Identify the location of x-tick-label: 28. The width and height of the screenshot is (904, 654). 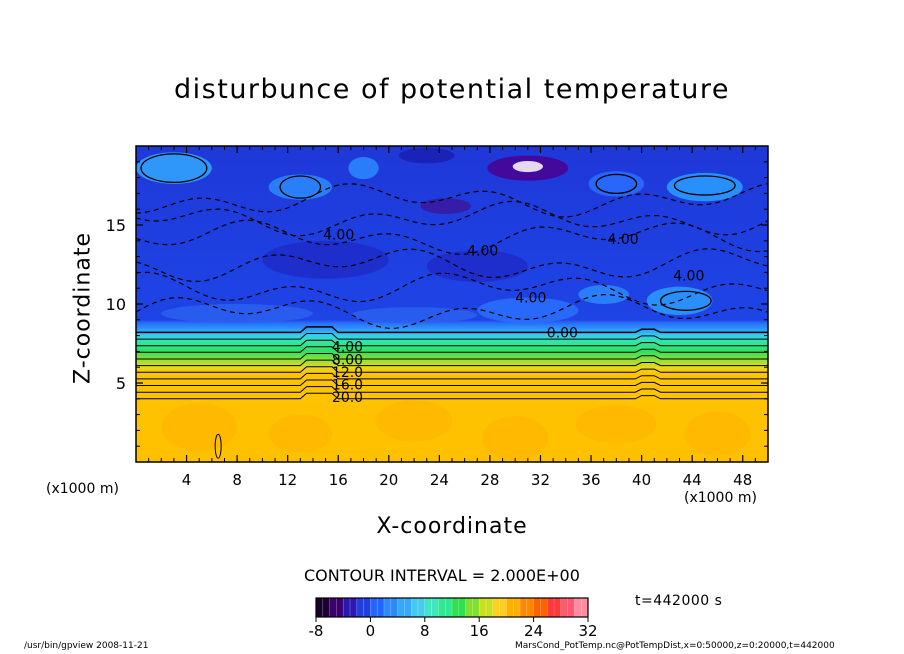
(489, 480).